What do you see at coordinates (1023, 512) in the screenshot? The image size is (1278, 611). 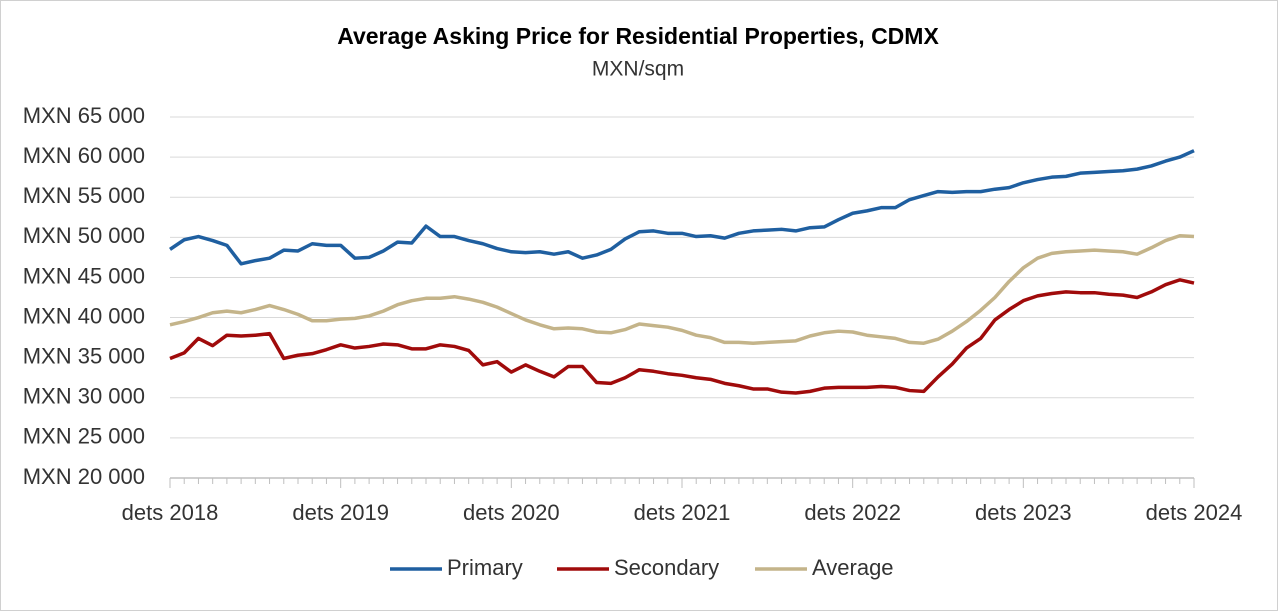 I see `x-tick-label: dets 2023` at bounding box center [1023, 512].